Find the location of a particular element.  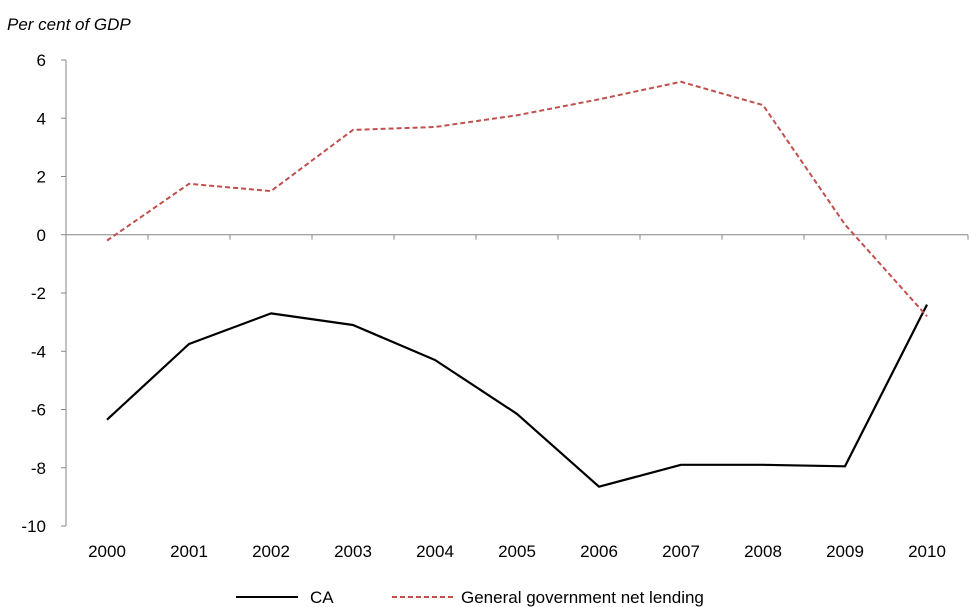

x-tick-label: 2001 is located at coordinates (189, 551).